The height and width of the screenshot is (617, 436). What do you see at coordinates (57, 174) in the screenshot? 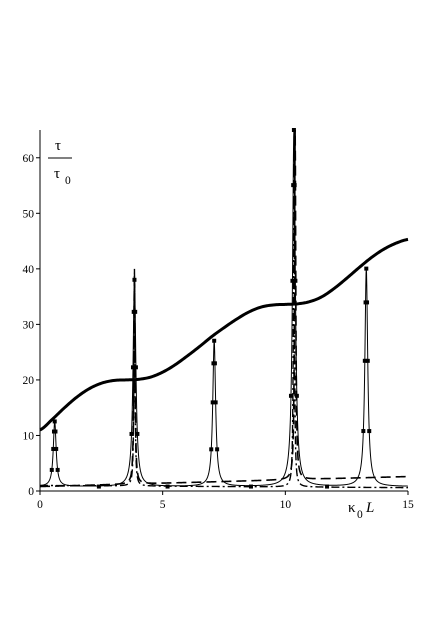
I see `y-label-denominator: τ` at bounding box center [57, 174].